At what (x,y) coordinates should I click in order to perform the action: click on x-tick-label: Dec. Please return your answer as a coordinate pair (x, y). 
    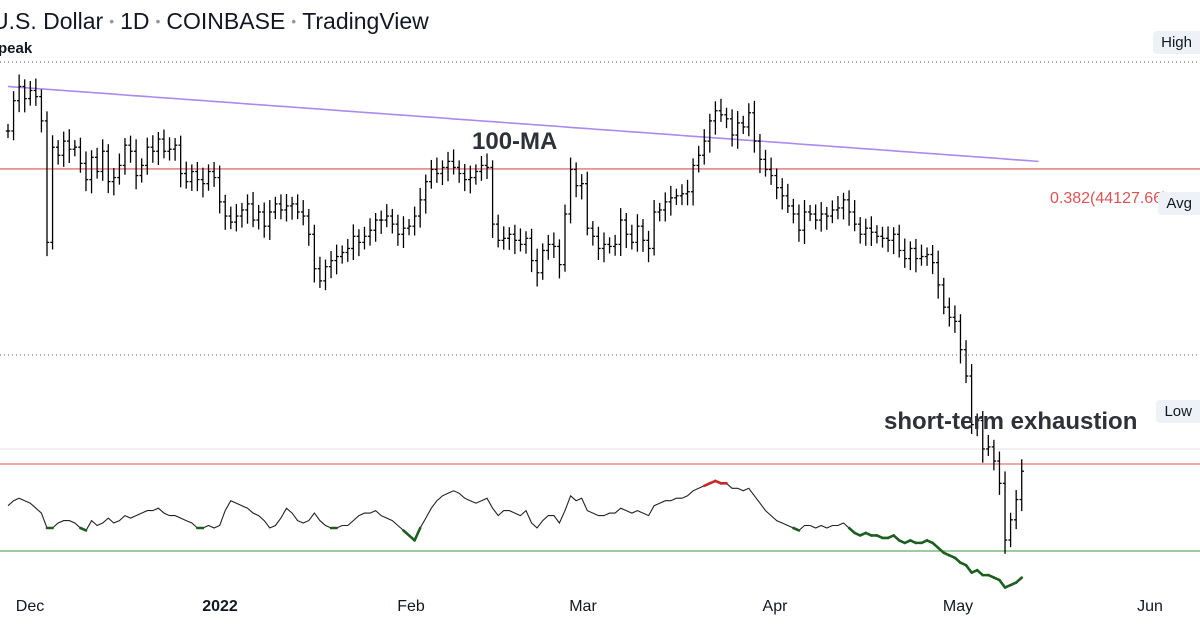
    Looking at the image, I should click on (30, 606).